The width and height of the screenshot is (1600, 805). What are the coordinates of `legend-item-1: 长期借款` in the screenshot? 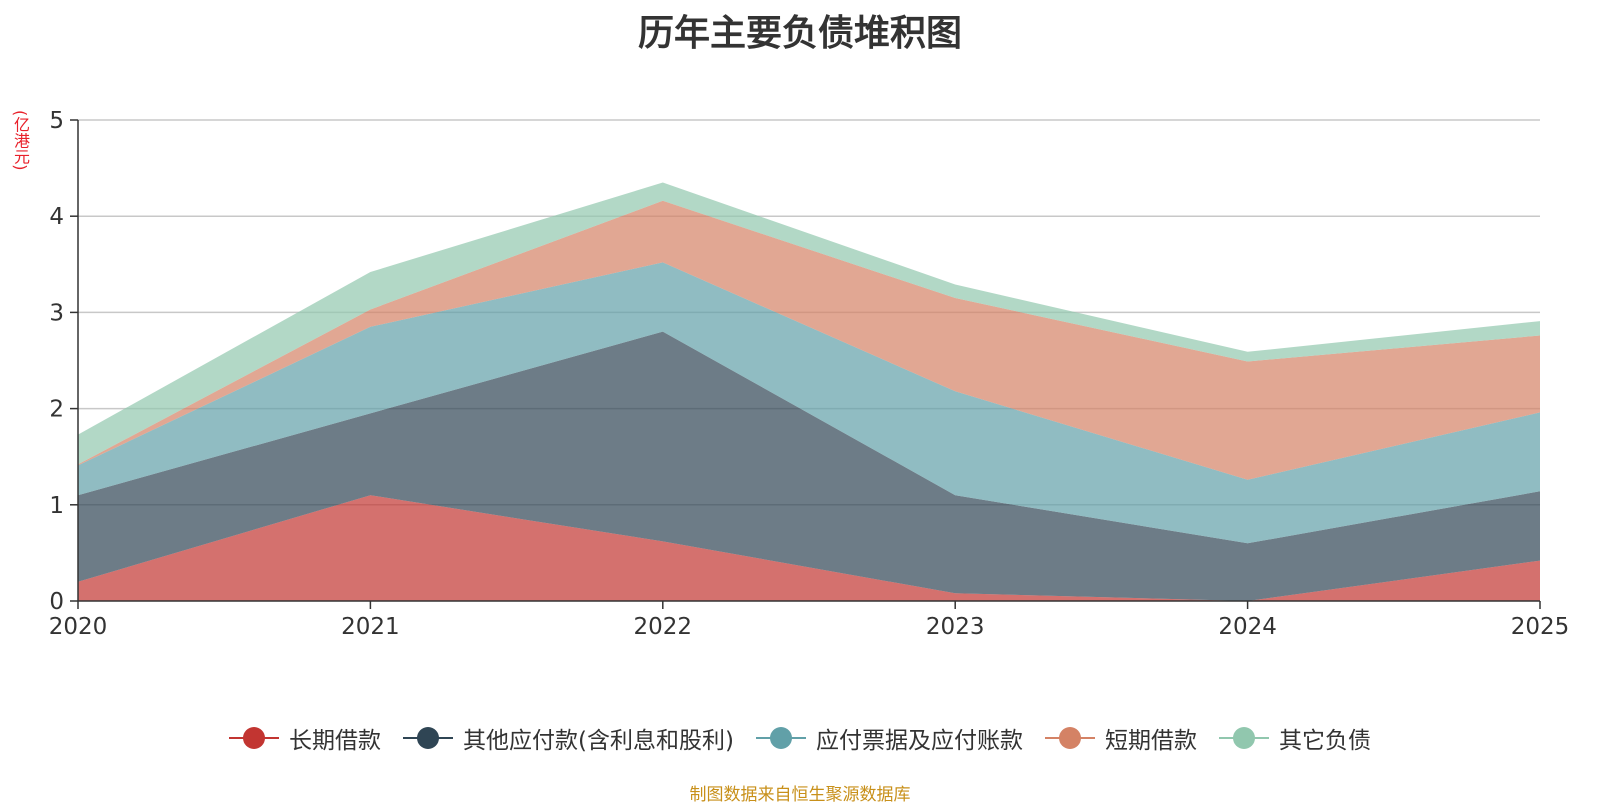 It's located at (305, 738).